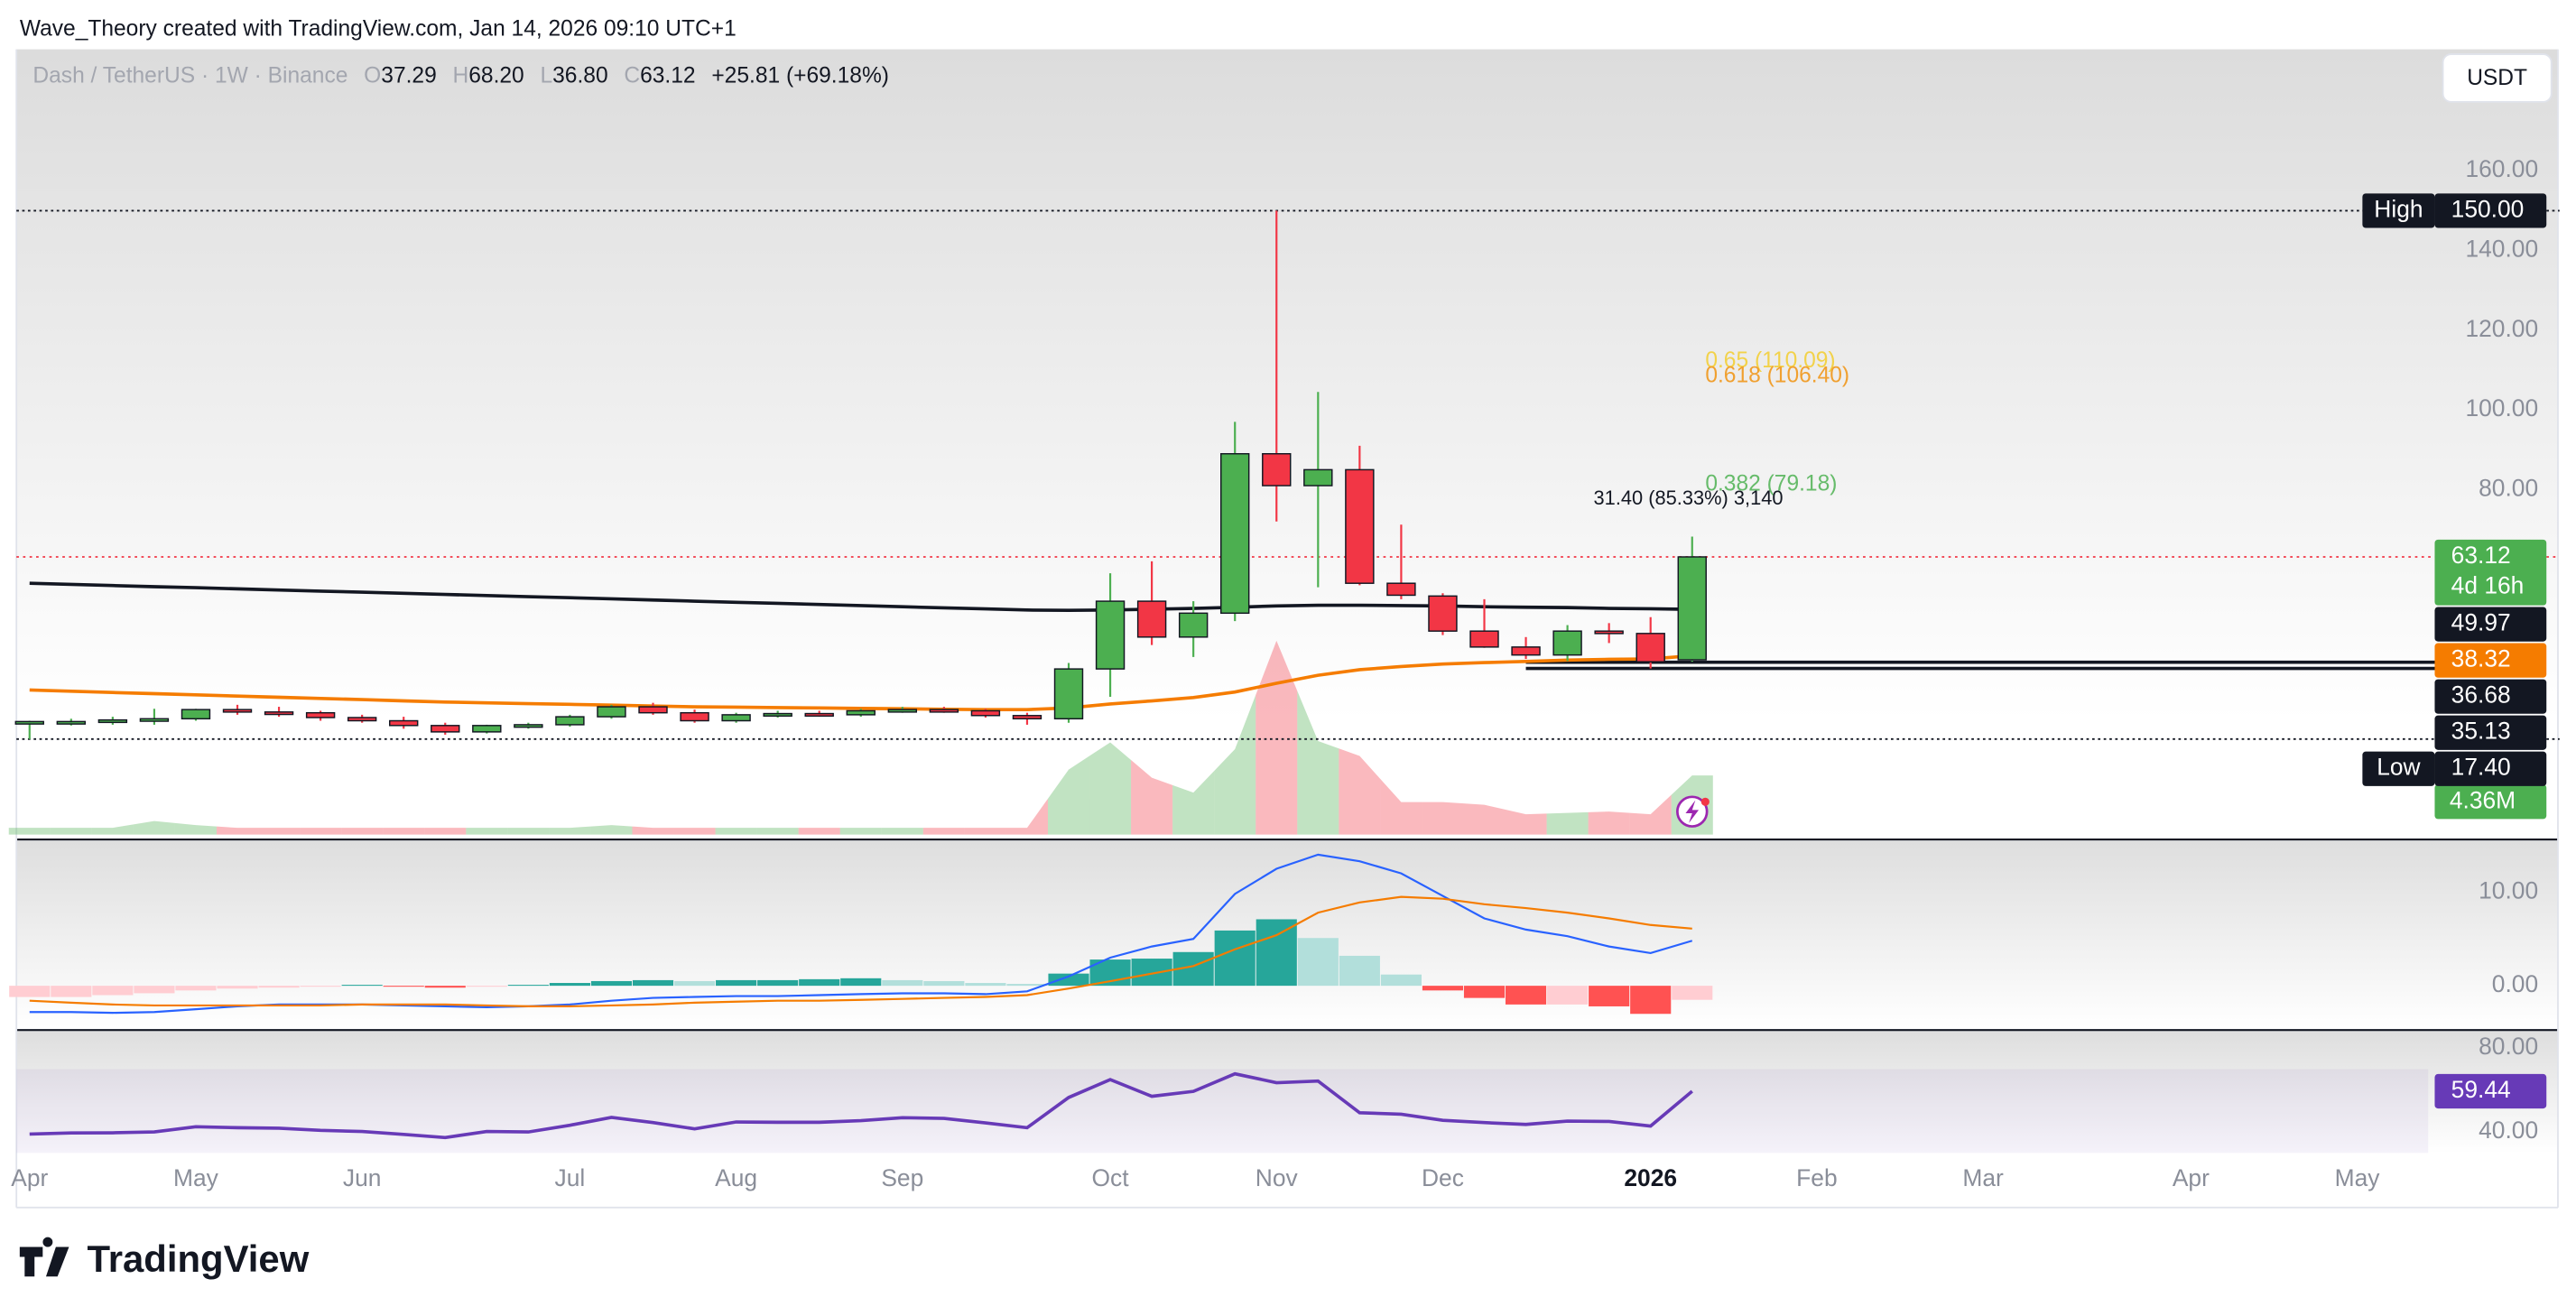  What do you see at coordinates (2501, 168) in the screenshot?
I see `y-tick-label: 160.00` at bounding box center [2501, 168].